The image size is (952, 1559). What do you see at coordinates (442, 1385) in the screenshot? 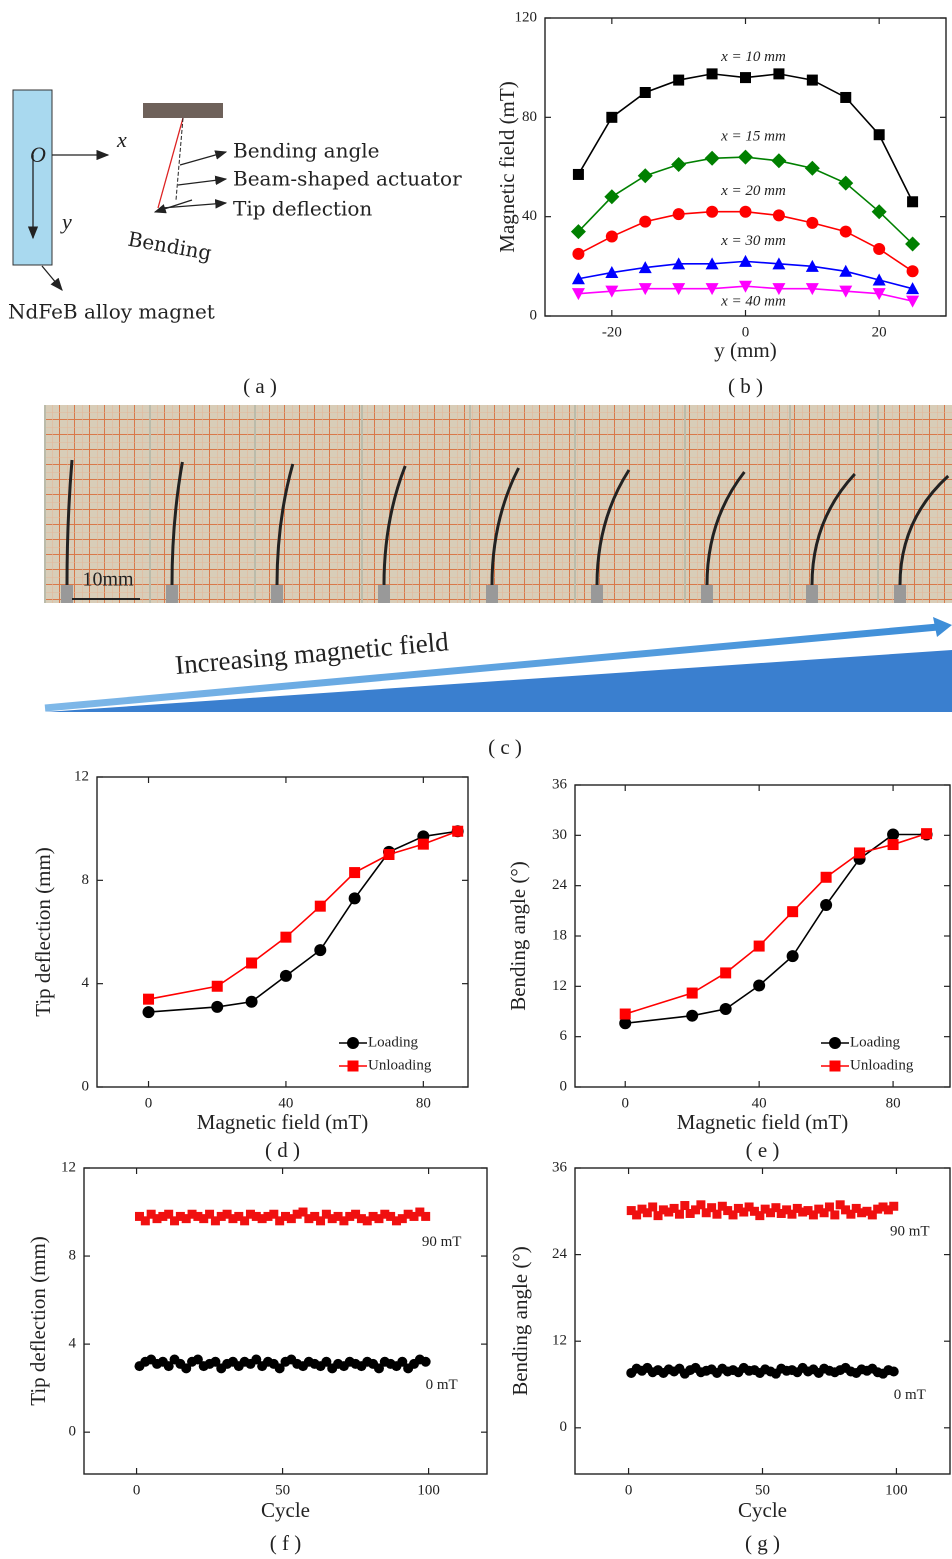
I see `series-label: 0 mT` at bounding box center [442, 1385].